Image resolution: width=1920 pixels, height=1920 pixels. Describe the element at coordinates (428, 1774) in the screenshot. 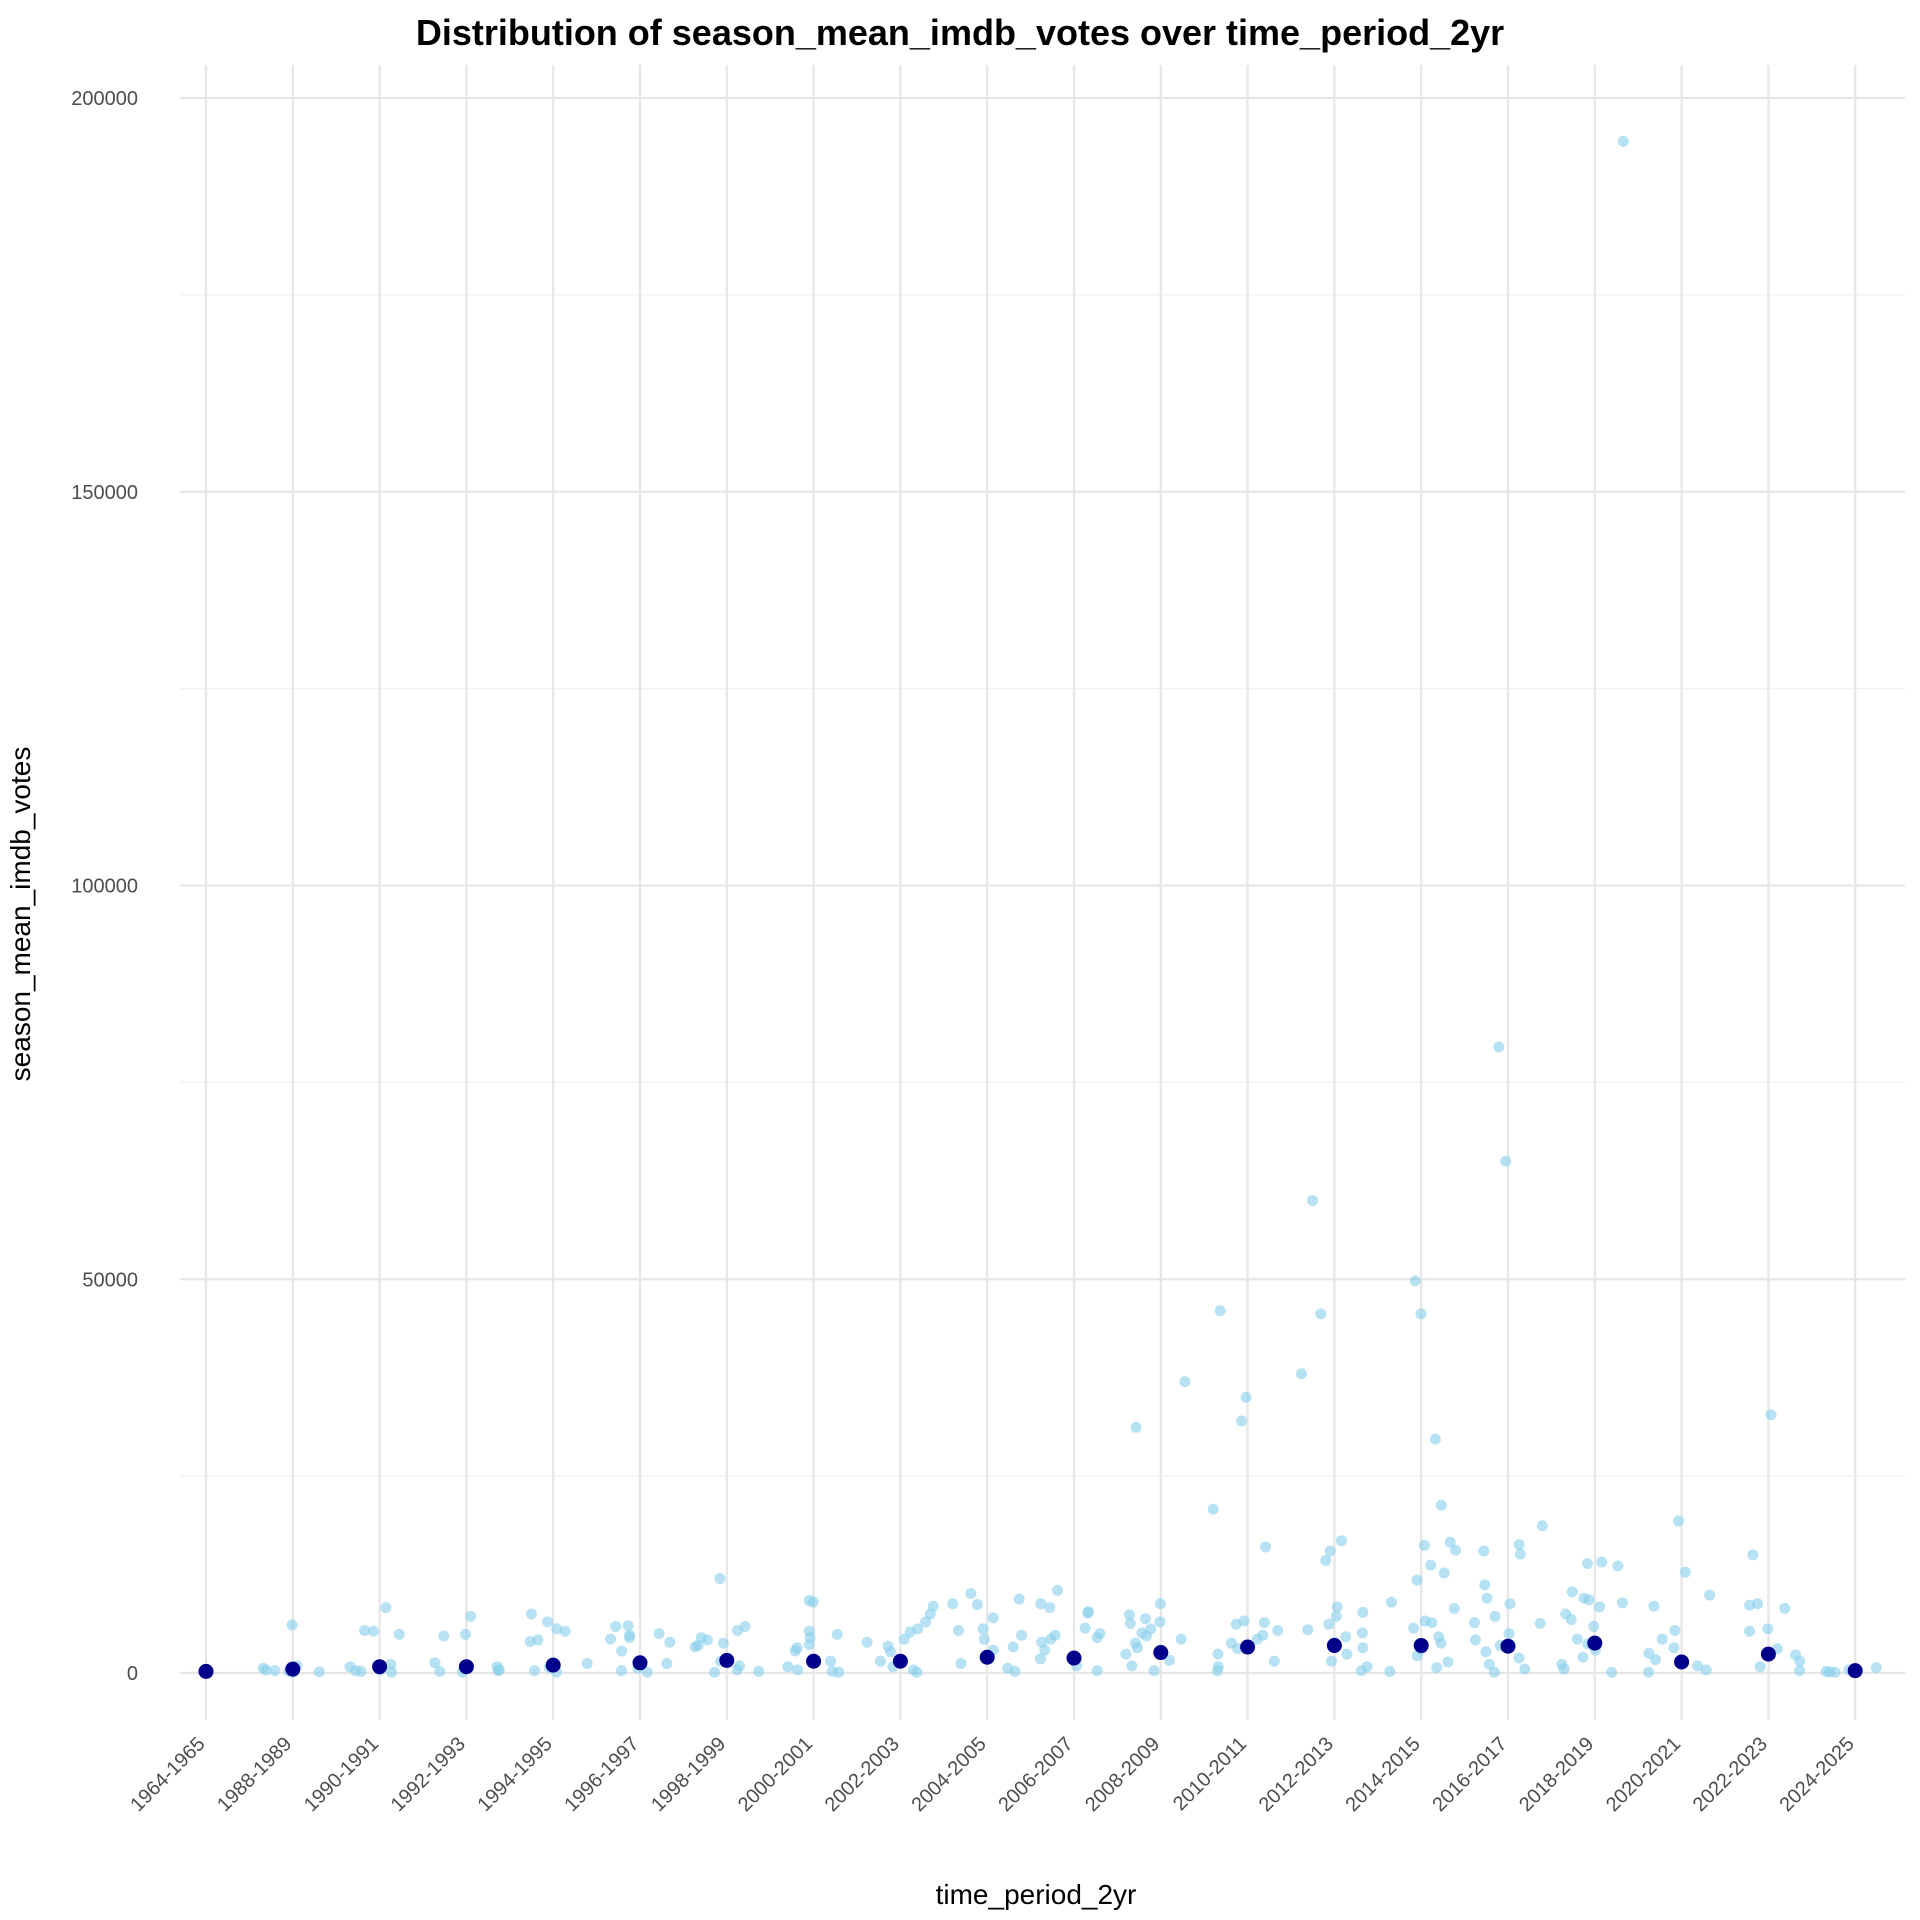

I see `x-tick-label: 1992-1993` at that location.